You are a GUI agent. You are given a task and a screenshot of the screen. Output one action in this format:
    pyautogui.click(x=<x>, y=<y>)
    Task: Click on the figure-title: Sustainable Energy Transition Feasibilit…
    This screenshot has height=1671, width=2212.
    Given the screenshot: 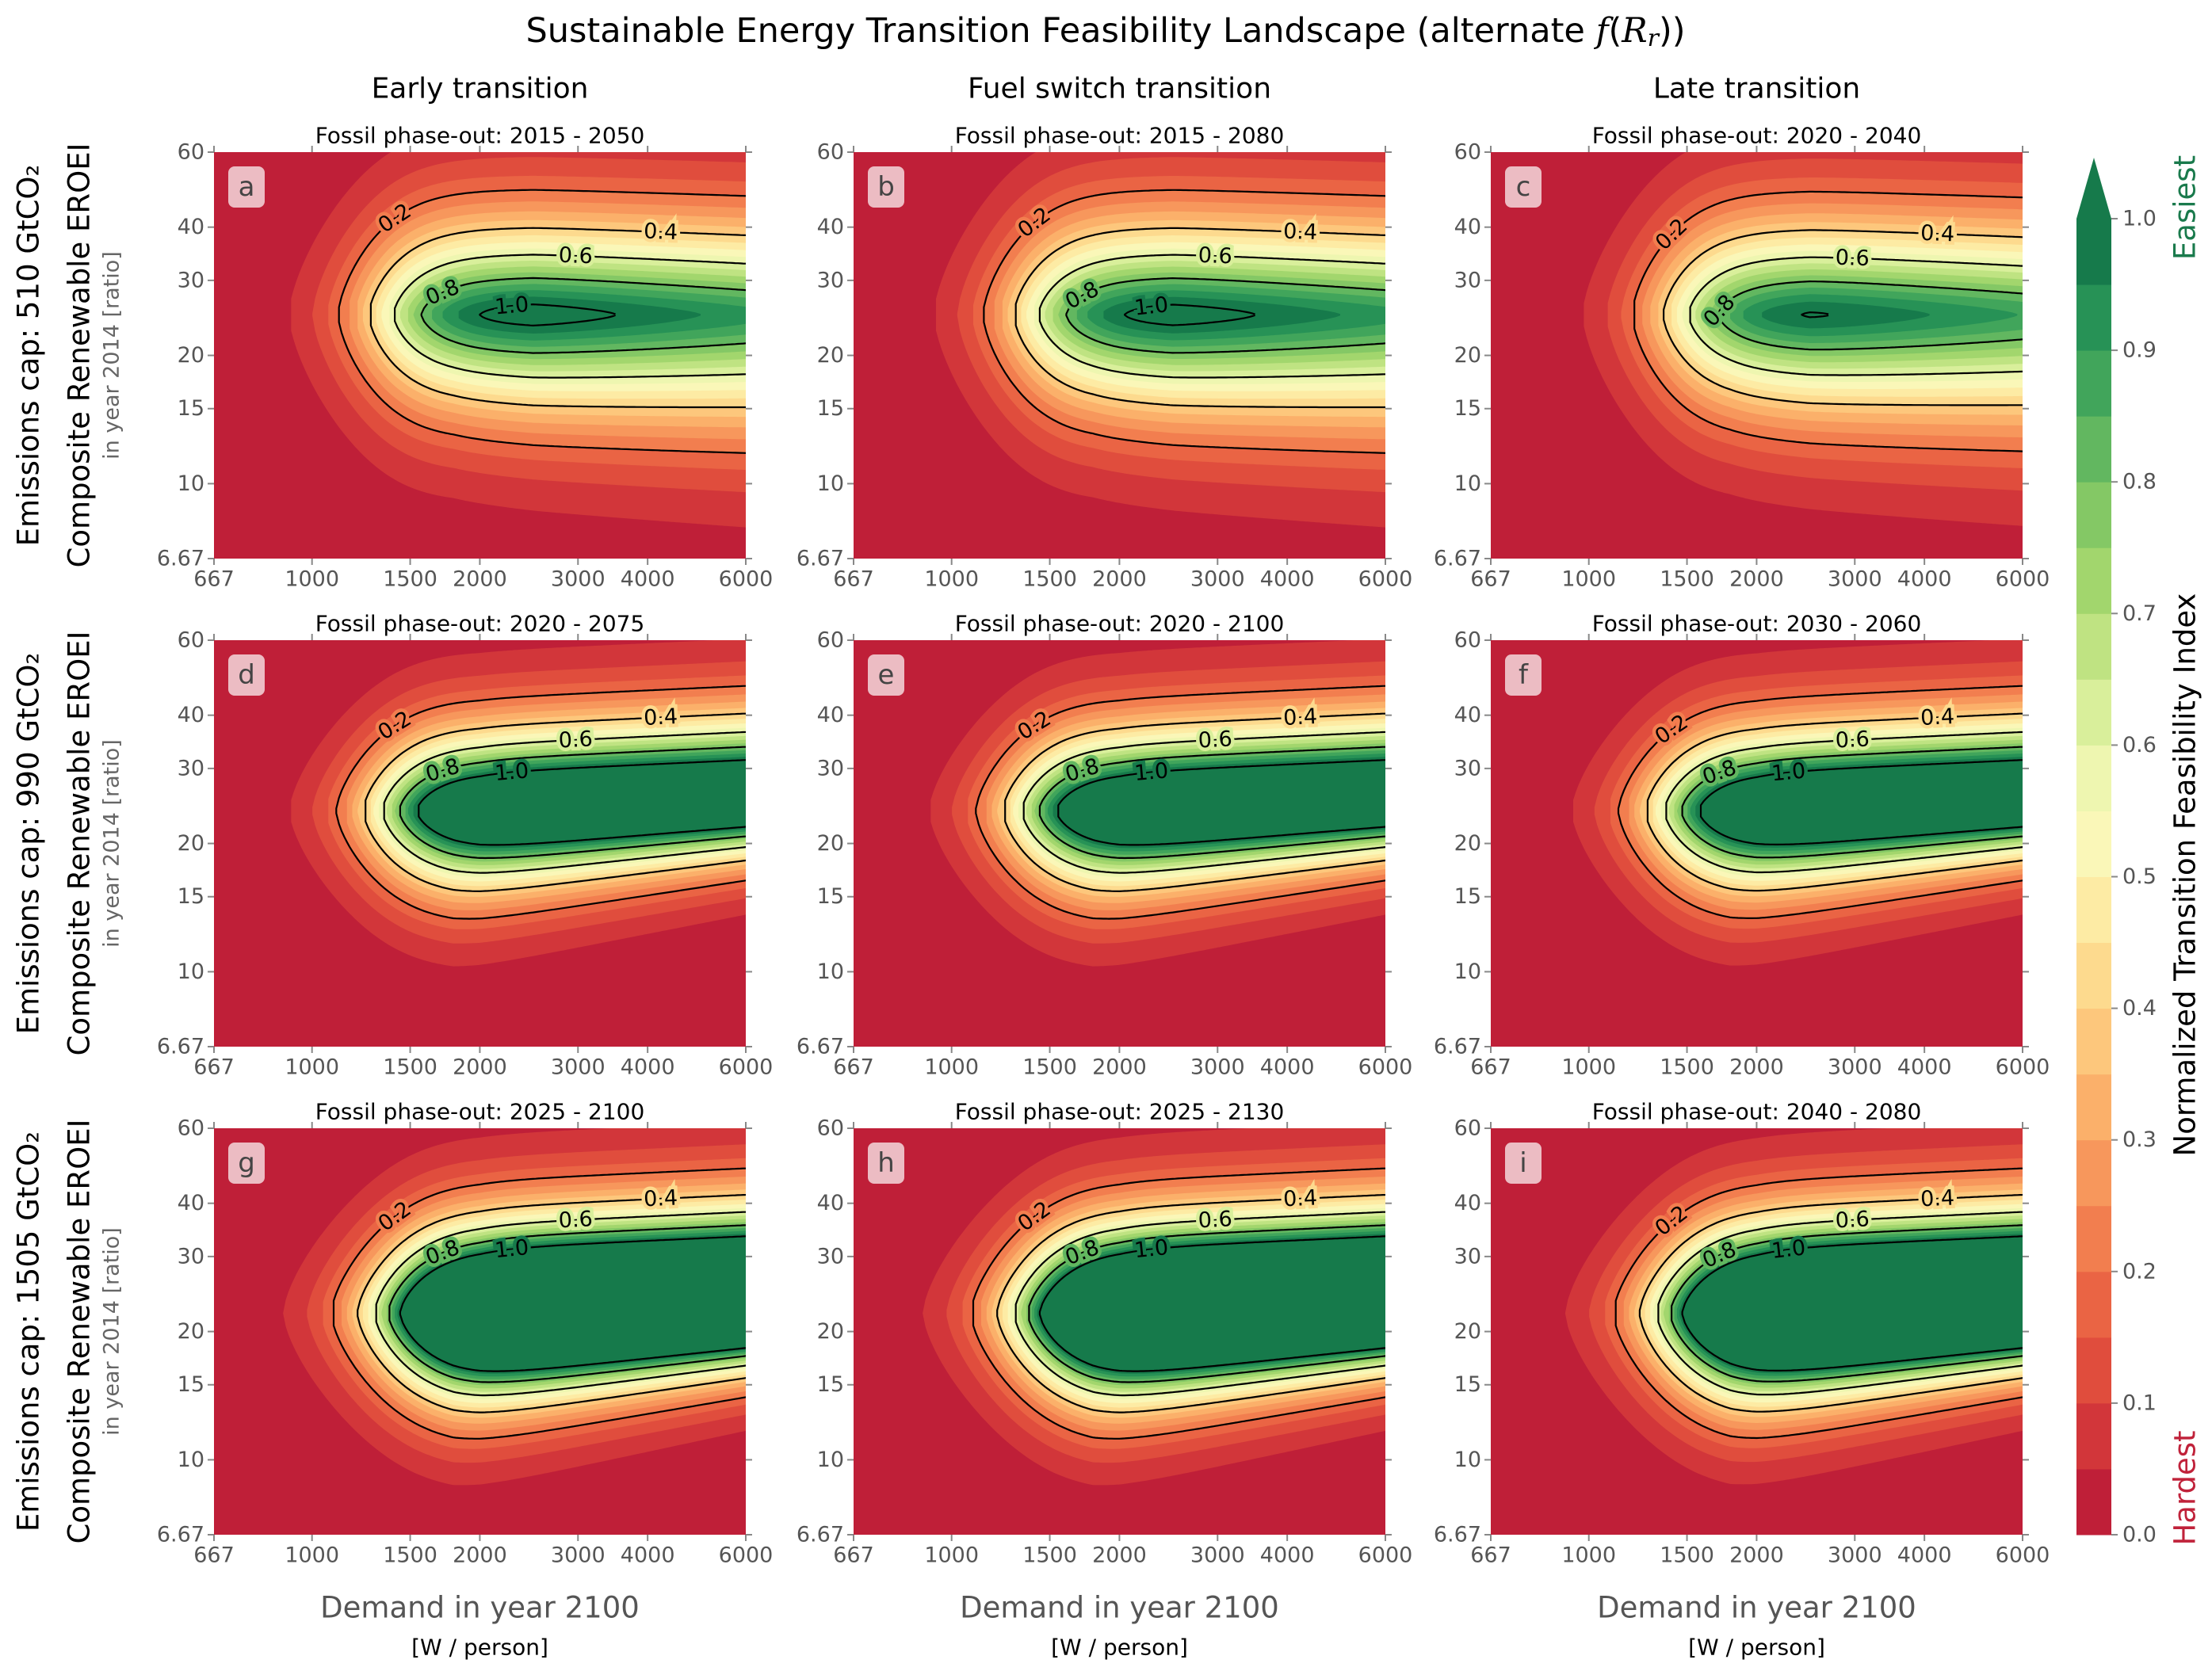 What is the action you would take?
    pyautogui.click(x=1105, y=31)
    